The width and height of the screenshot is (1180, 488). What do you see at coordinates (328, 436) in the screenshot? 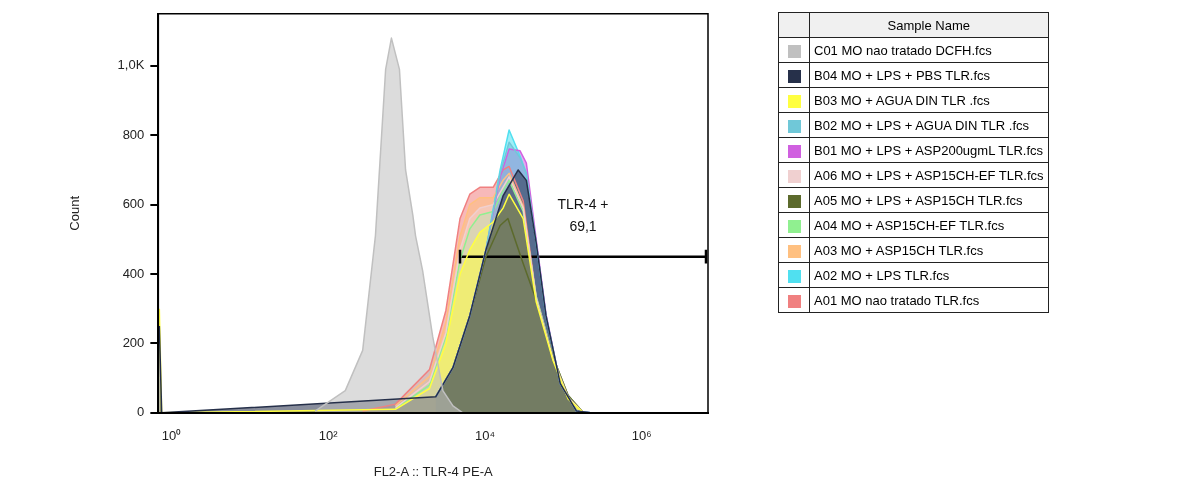
I see `x-tick-label: 10²` at bounding box center [328, 436].